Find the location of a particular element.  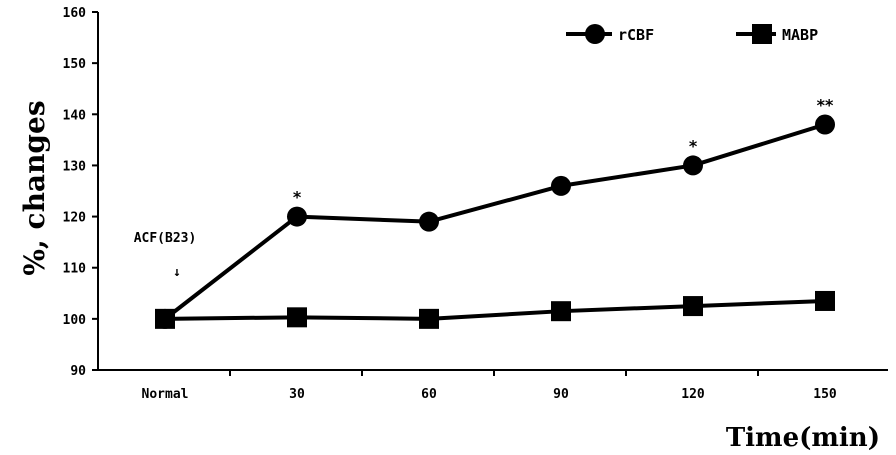

y-tick-label: 150 is located at coordinates (75, 64).